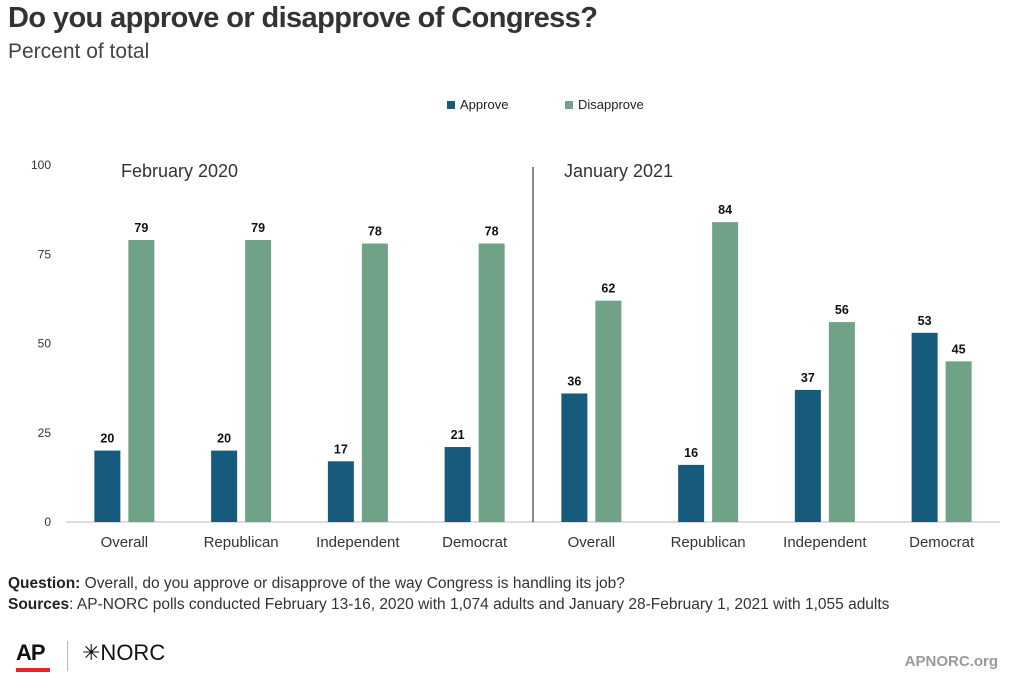 This screenshot has width=1028, height=689. What do you see at coordinates (569, 104) in the screenshot?
I see `legend-swatch-disapprove` at bounding box center [569, 104].